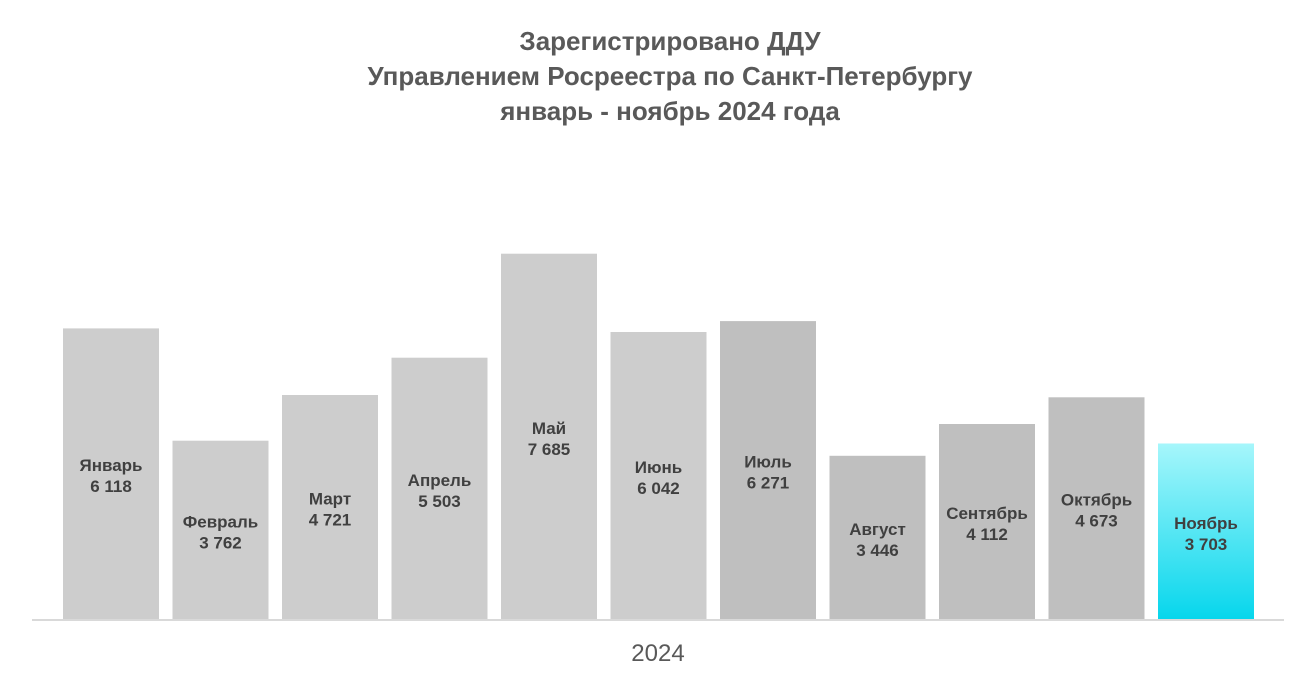  Describe the element at coordinates (330, 499) in the screenshot. I see `bar-category-label-3: Март` at that location.